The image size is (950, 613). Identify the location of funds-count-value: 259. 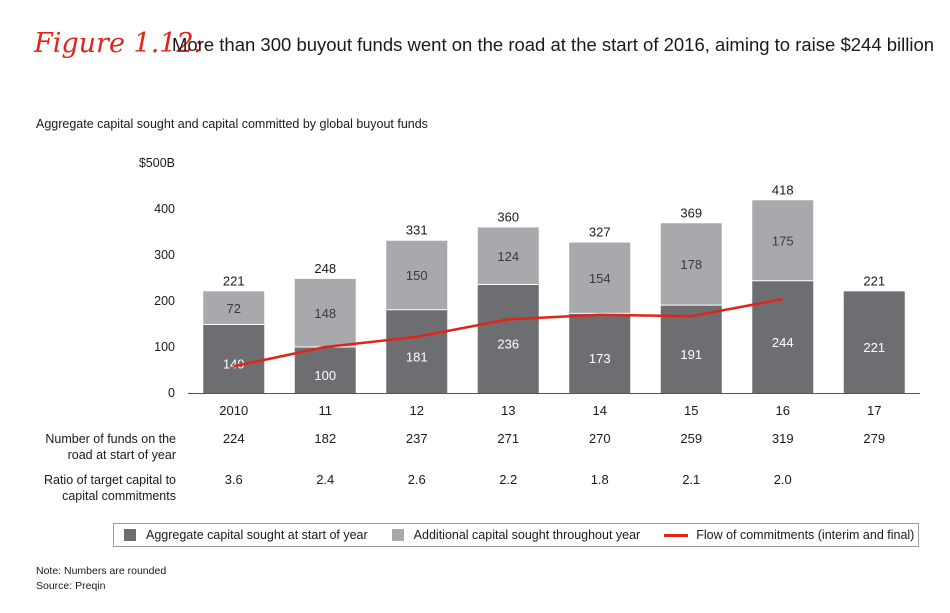
(691, 438).